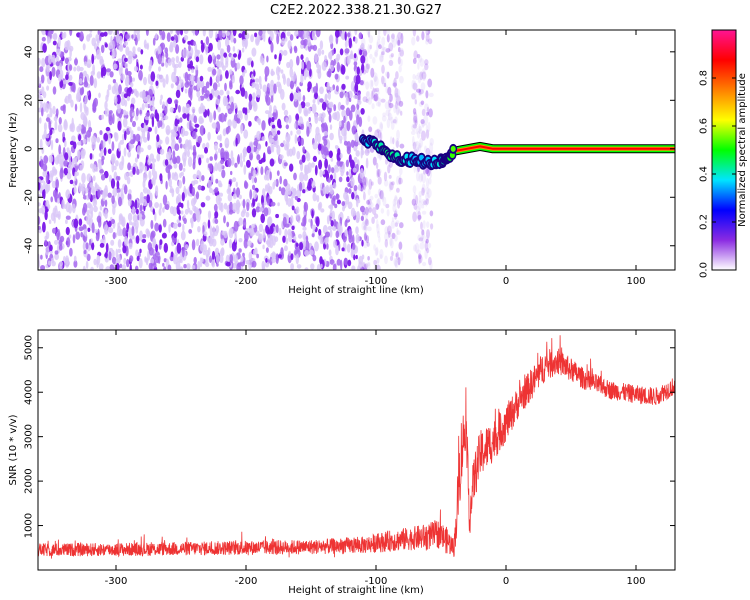  What do you see at coordinates (506, 281) in the screenshot?
I see `spectrogram-x-tick-label: 0` at bounding box center [506, 281].